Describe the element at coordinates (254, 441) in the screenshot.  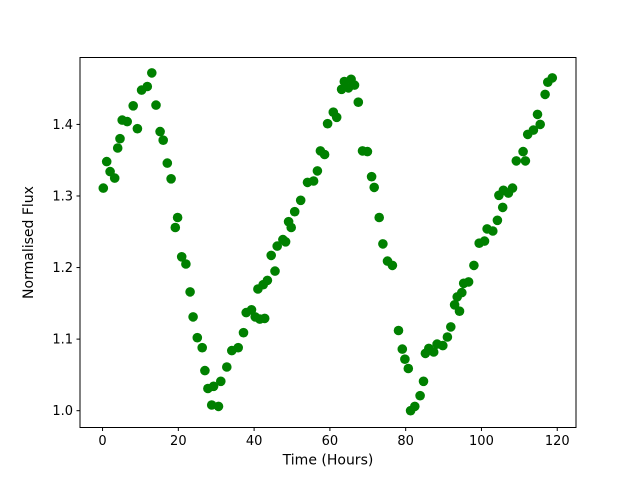
I see `x-tick-label: 40` at that location.